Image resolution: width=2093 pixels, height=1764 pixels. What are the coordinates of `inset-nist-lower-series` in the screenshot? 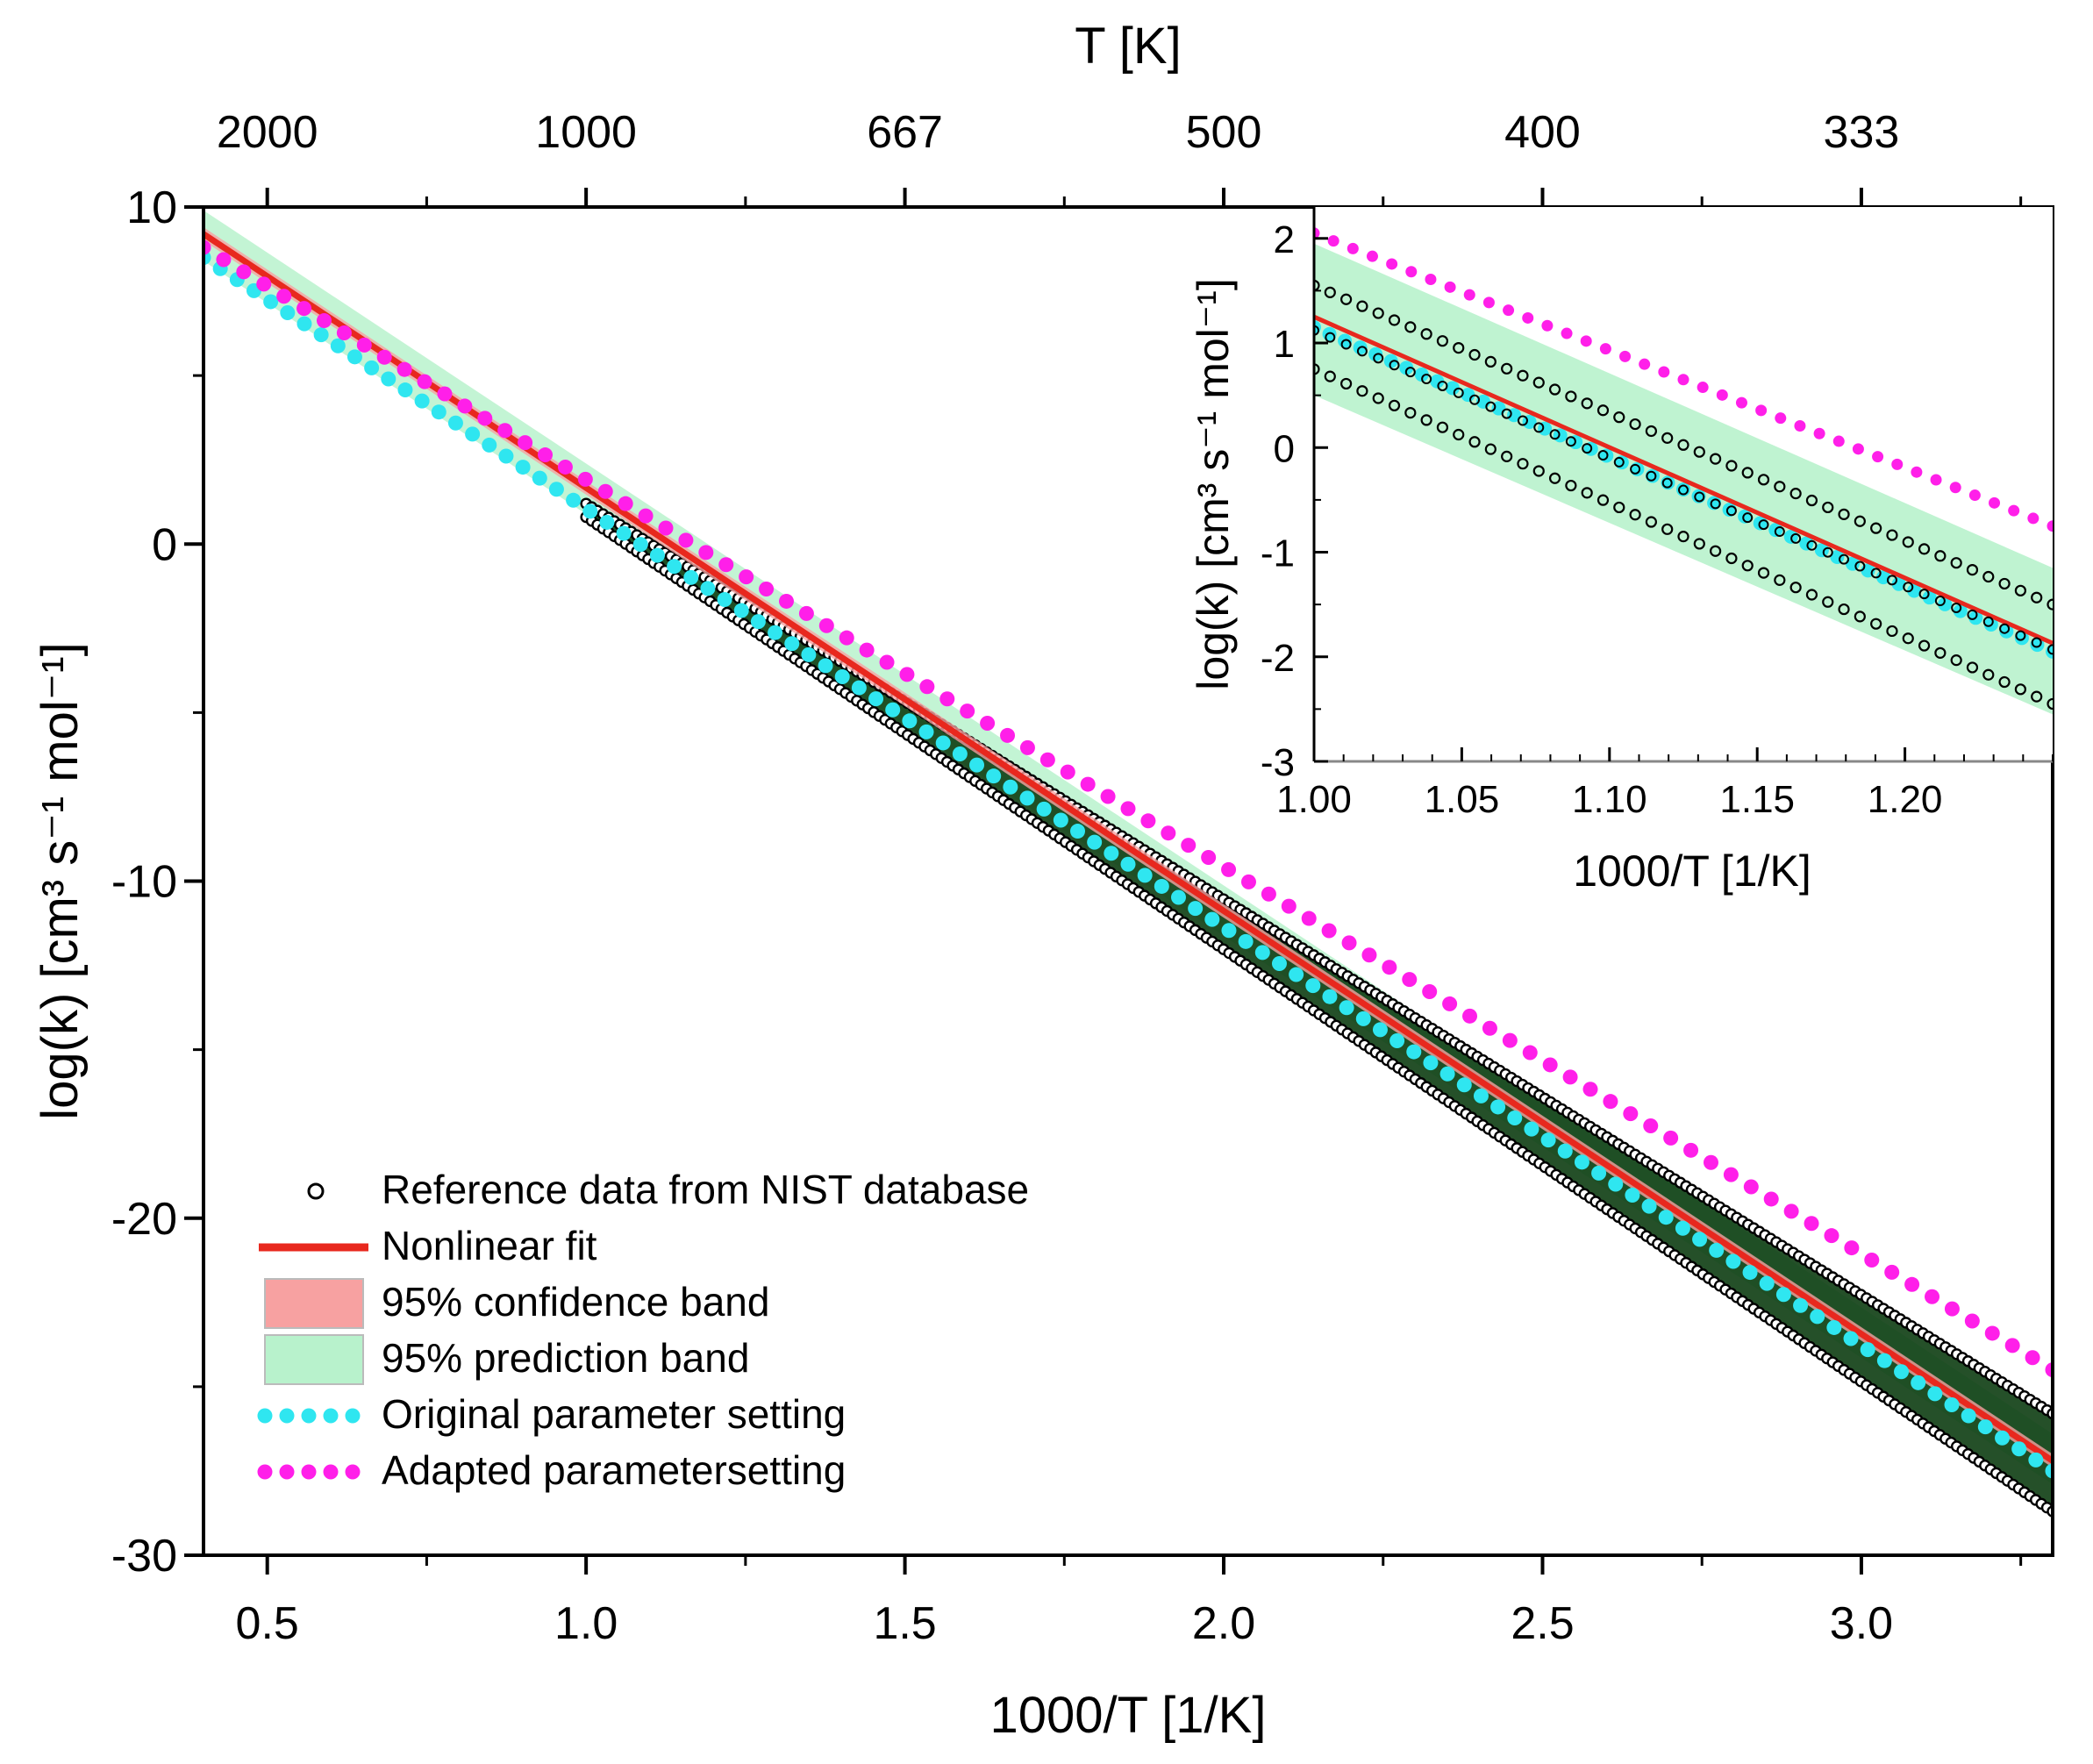 It's located at (1683, 537).